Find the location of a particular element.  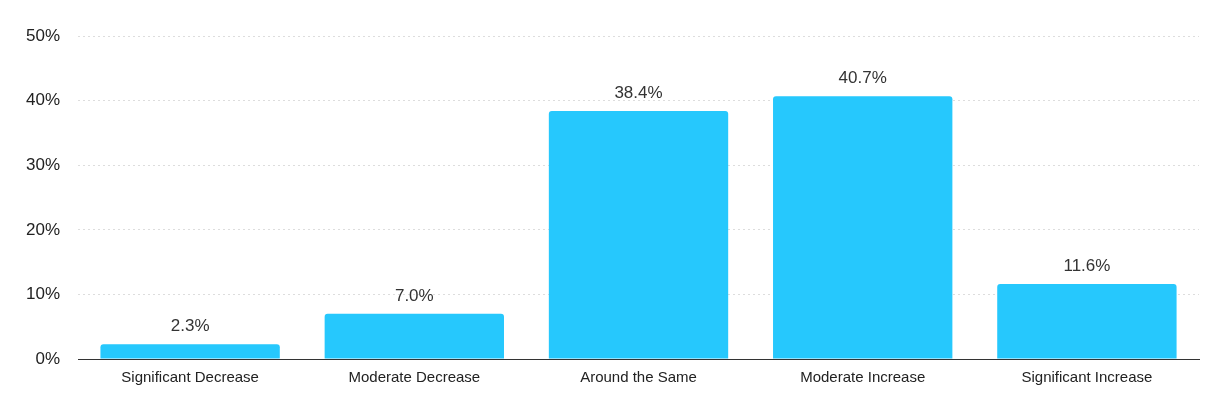

x-tick-label: Significant Increase is located at coordinates (1087, 377).